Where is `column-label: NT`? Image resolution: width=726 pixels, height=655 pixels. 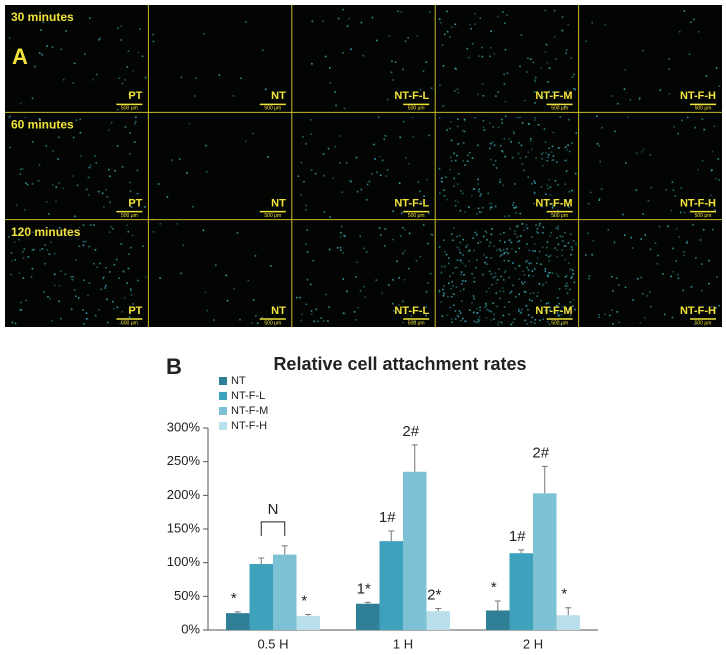 column-label: NT is located at coordinates (278, 204).